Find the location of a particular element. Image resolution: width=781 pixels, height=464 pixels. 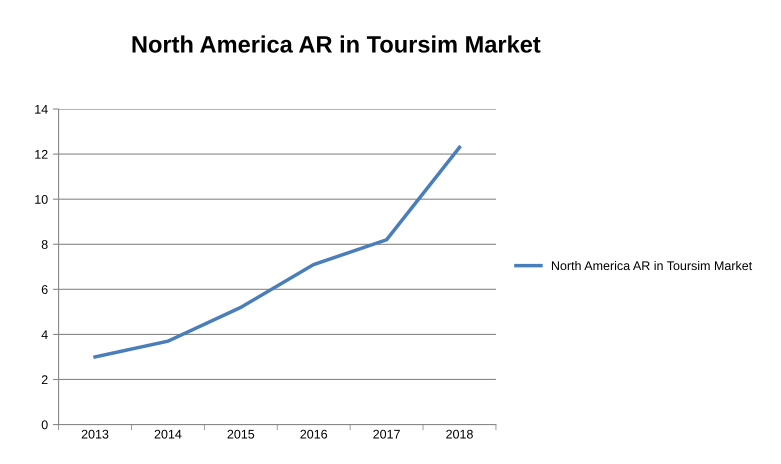

y-tick-label: 12 is located at coordinates (41, 154).